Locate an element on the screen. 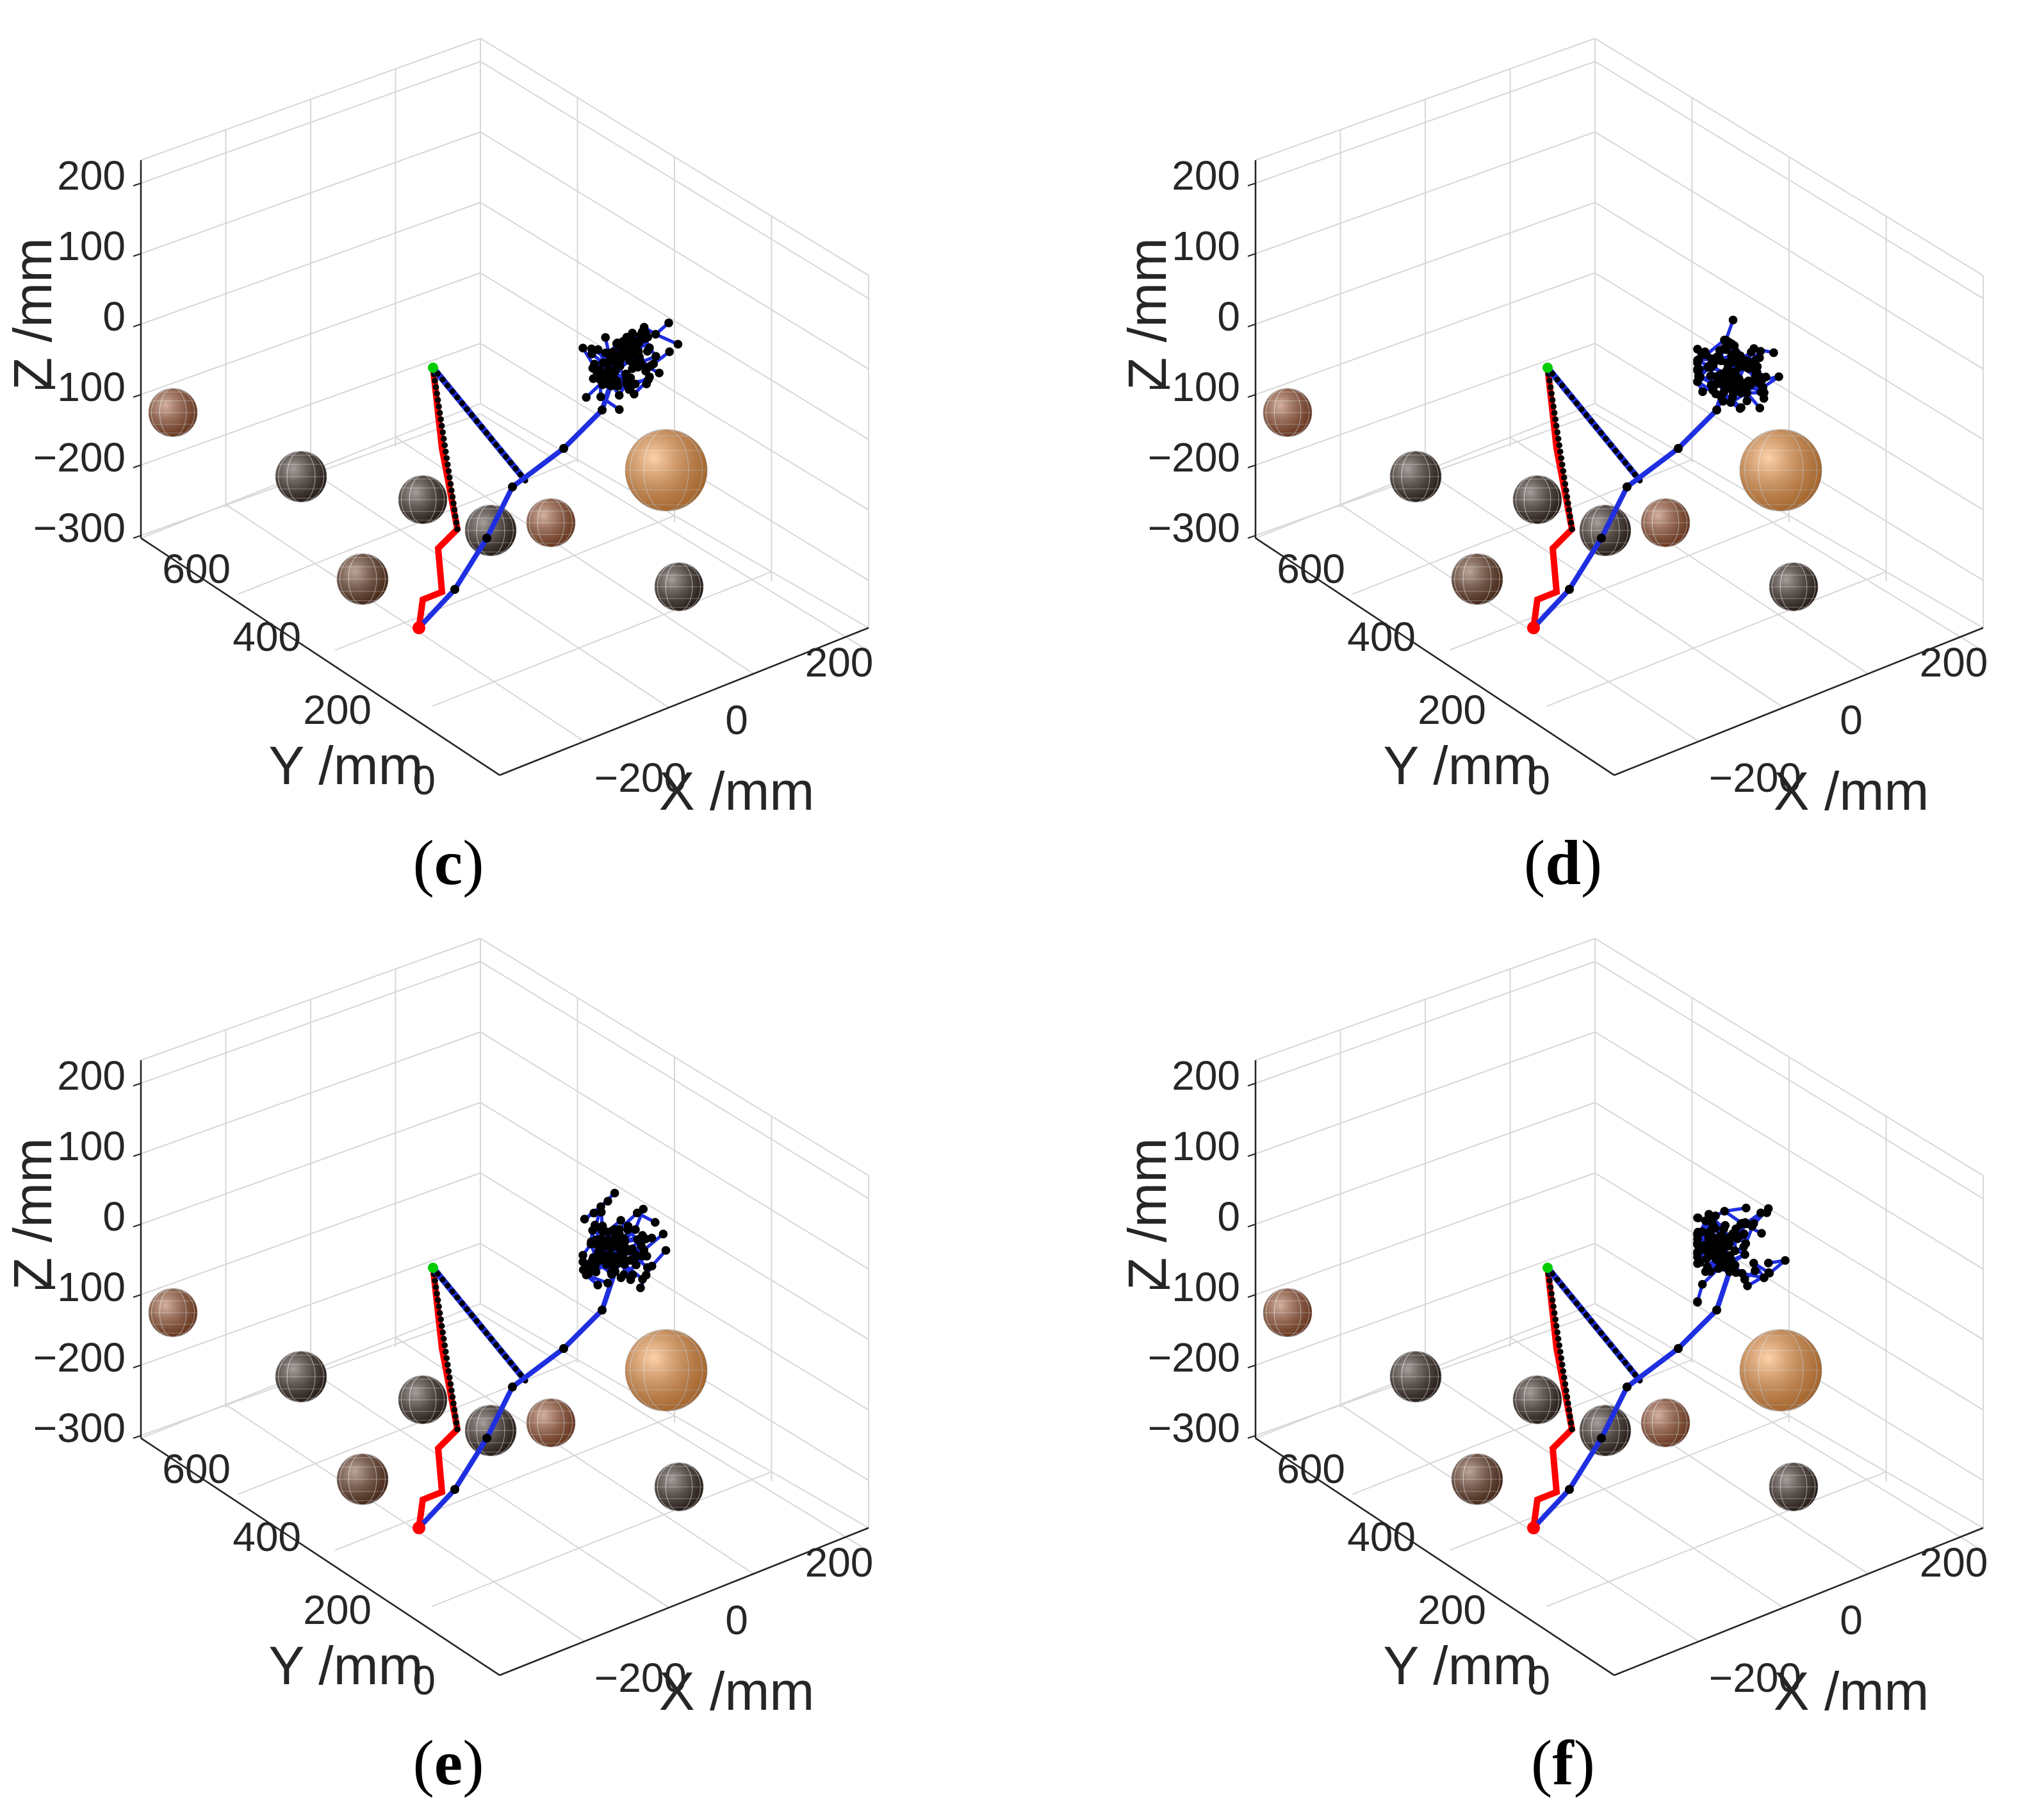 Image resolution: width=2037 pixels, height=1820 pixels. z-tick-label: −100 is located at coordinates (1194, 1287).